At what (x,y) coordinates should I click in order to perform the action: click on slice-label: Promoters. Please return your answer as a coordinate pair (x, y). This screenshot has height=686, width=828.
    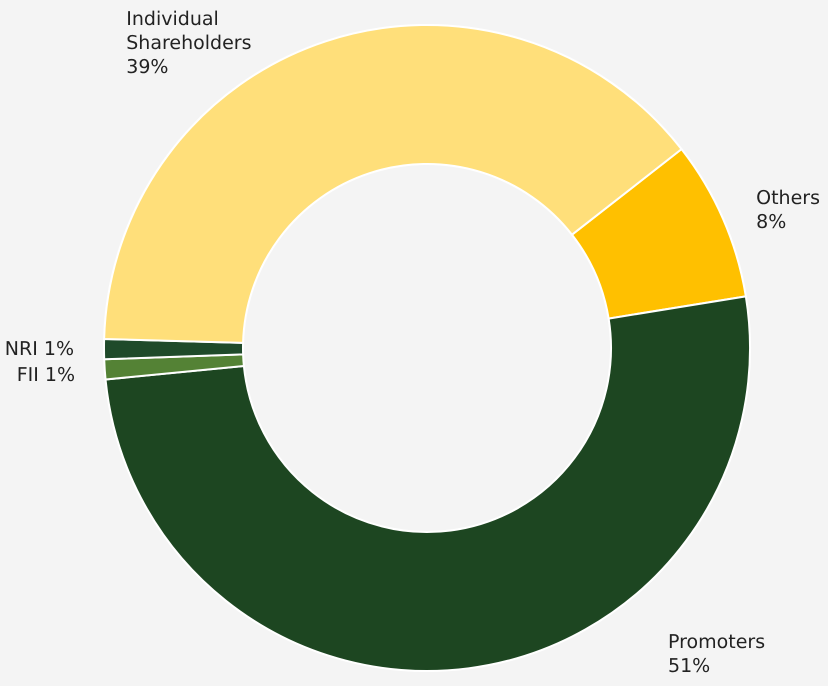
    Looking at the image, I should click on (717, 642).